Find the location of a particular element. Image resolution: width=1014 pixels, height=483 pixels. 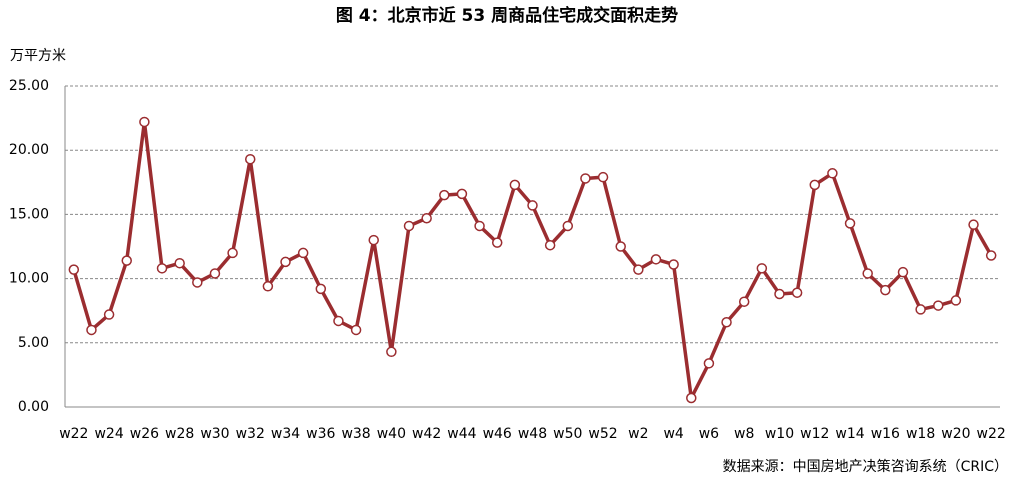

x-tick-label: w52 is located at coordinates (602, 434).